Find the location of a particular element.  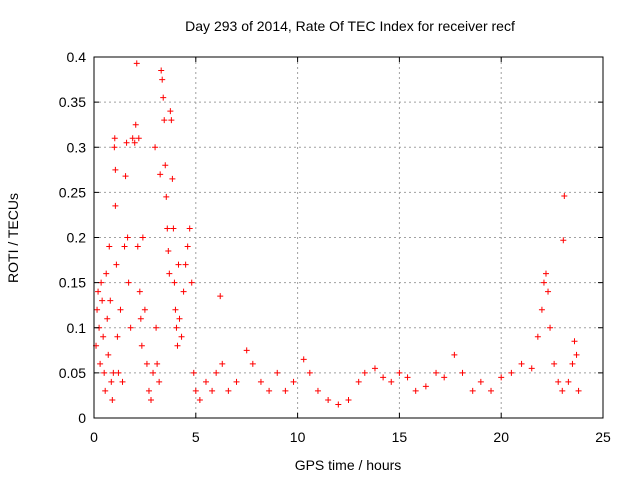

y-tick-label: 0.3 is located at coordinates (77, 147).